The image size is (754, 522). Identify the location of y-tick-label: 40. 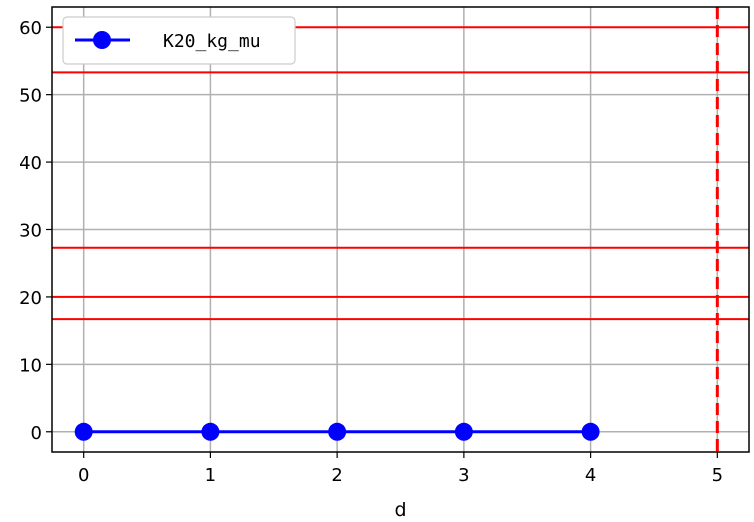
(30, 163).